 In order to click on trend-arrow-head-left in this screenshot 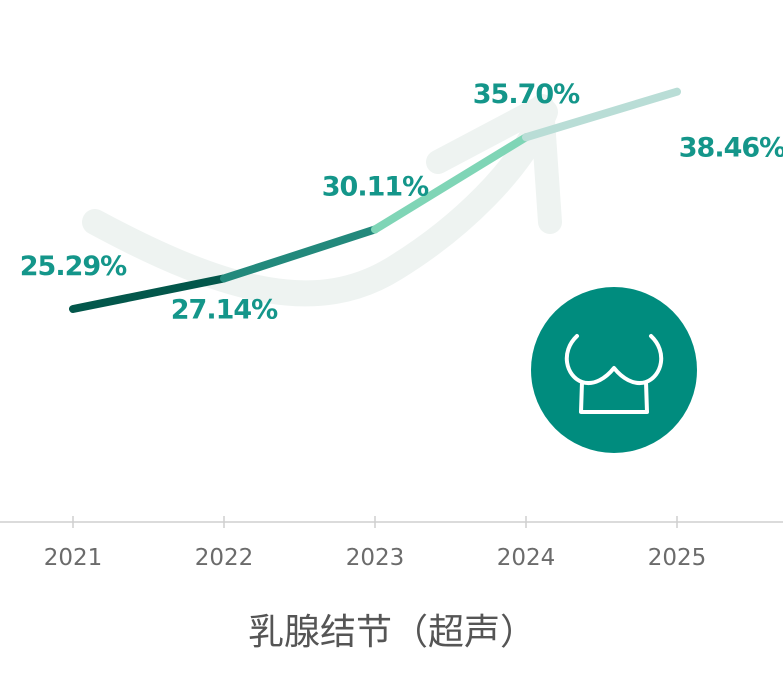, I will do `click(489, 135)`.